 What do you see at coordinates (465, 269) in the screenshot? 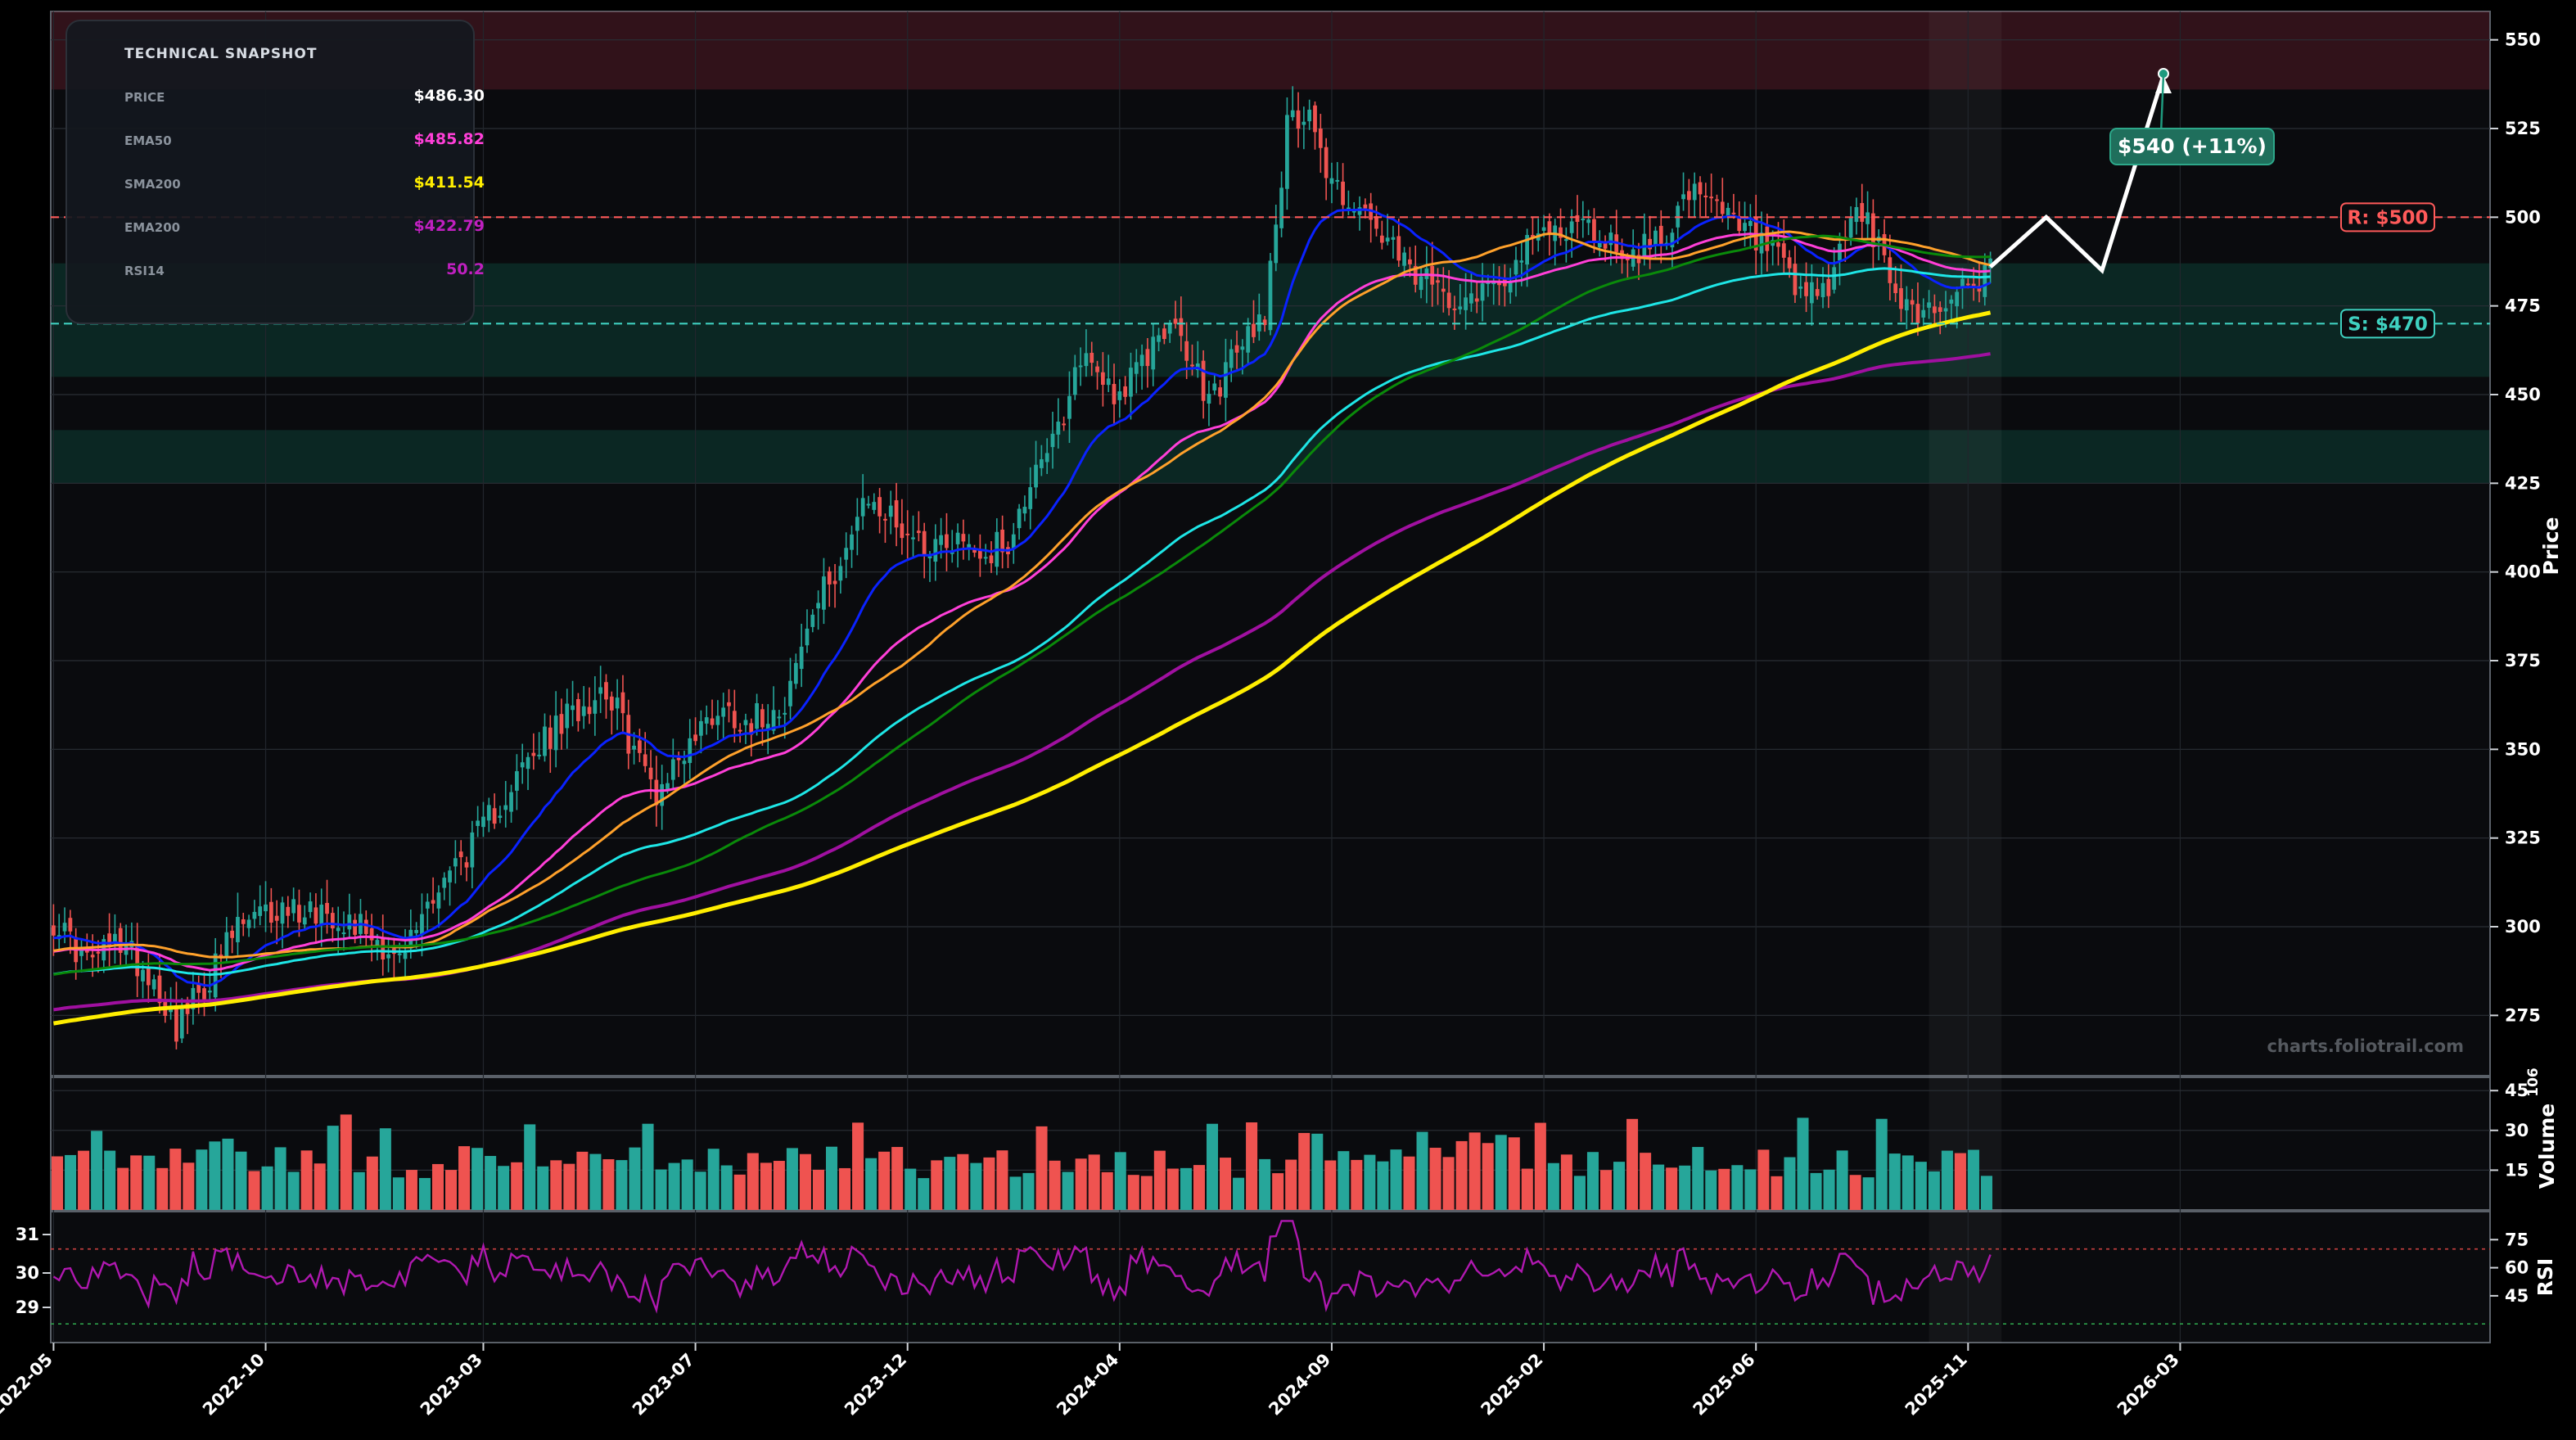
I see `snapshot-value: 50.2` at bounding box center [465, 269].